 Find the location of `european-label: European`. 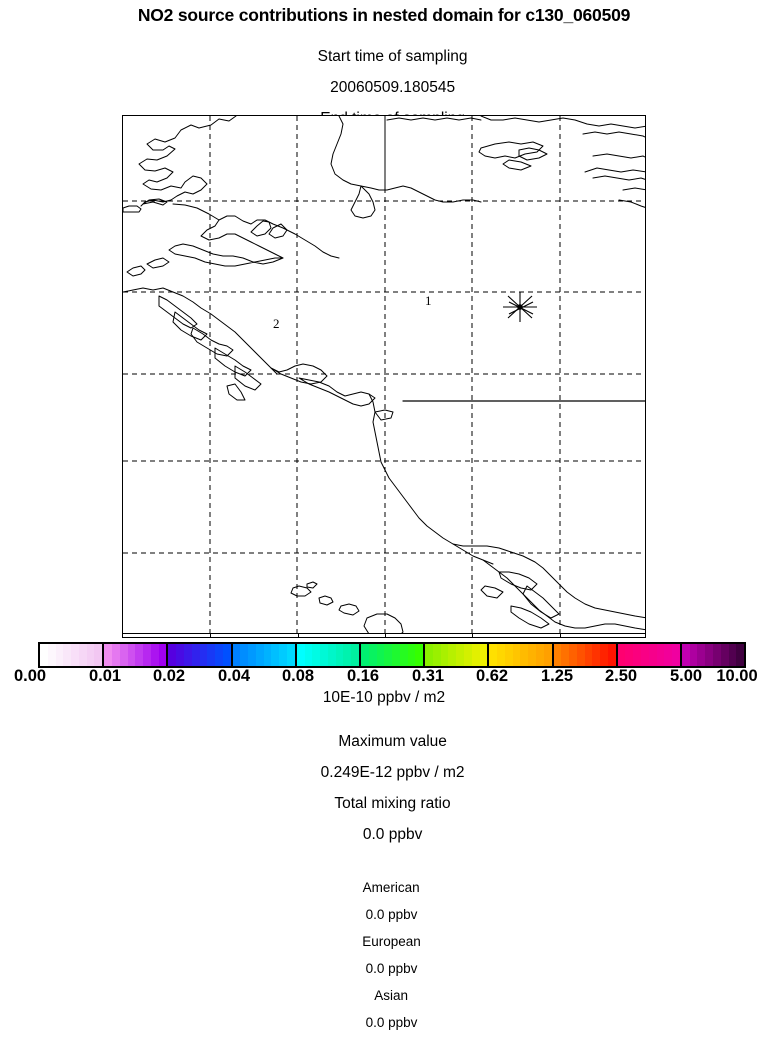

european-label: European is located at coordinates (391, 941).